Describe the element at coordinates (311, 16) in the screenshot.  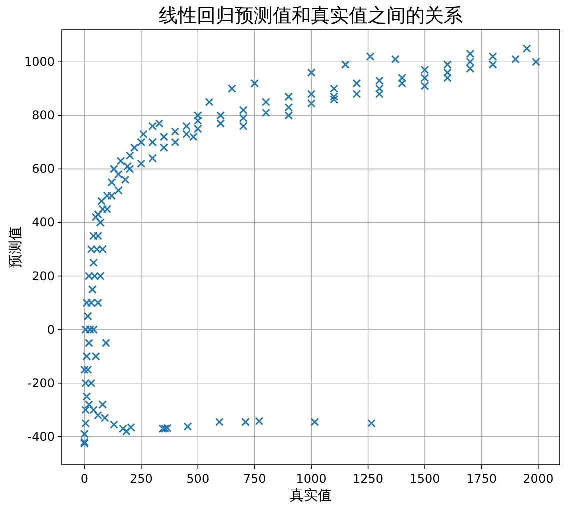
I see `chart-title: 线性回归预测值和真实值之间的关系` at that location.